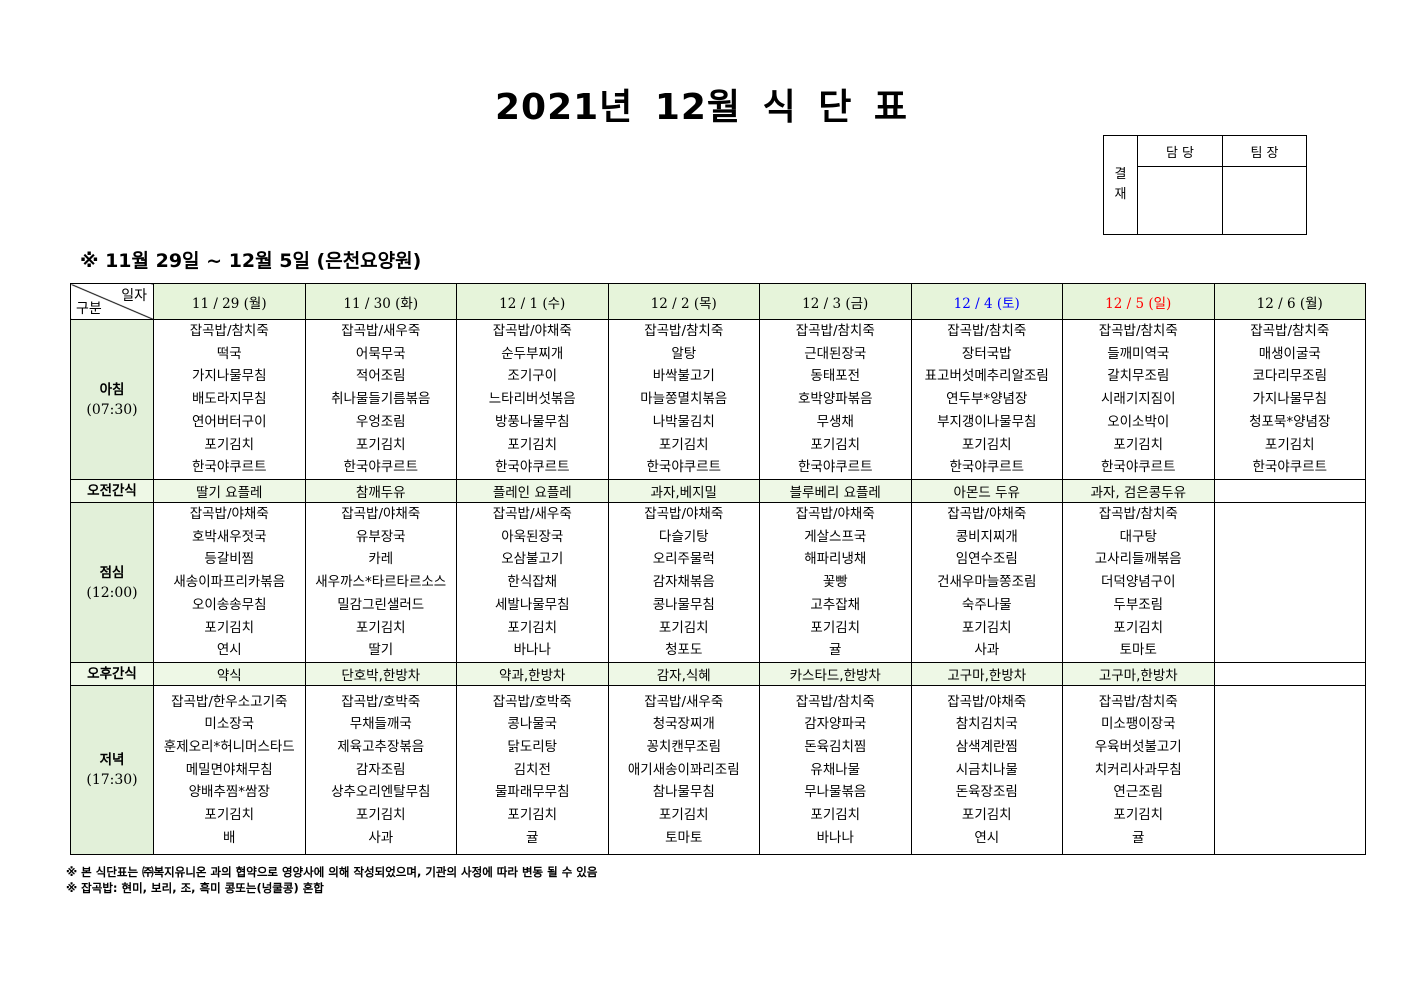 The image size is (1403, 992). What do you see at coordinates (229, 604) in the screenshot?
I see `menu-item: 오이송송무침` at bounding box center [229, 604].